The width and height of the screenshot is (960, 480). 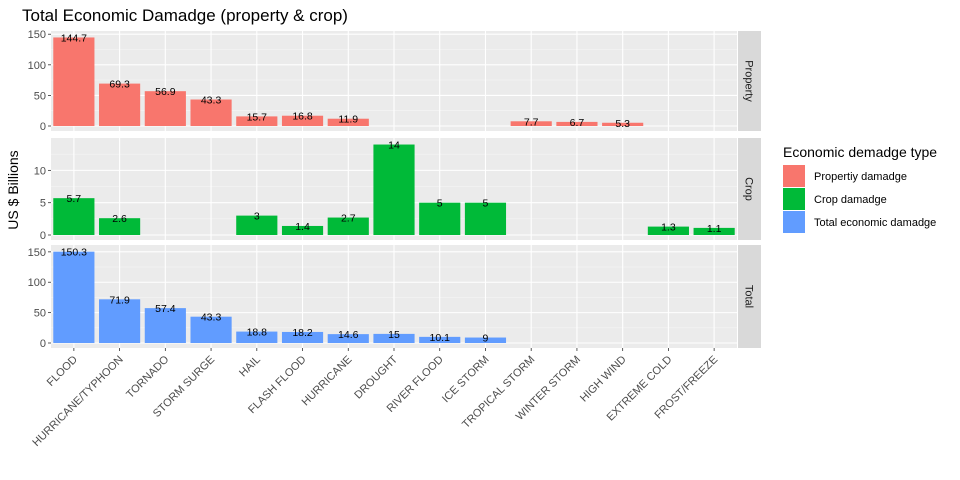 What do you see at coordinates (860, 152) in the screenshot?
I see `legend-title: Economic demadge type` at bounding box center [860, 152].